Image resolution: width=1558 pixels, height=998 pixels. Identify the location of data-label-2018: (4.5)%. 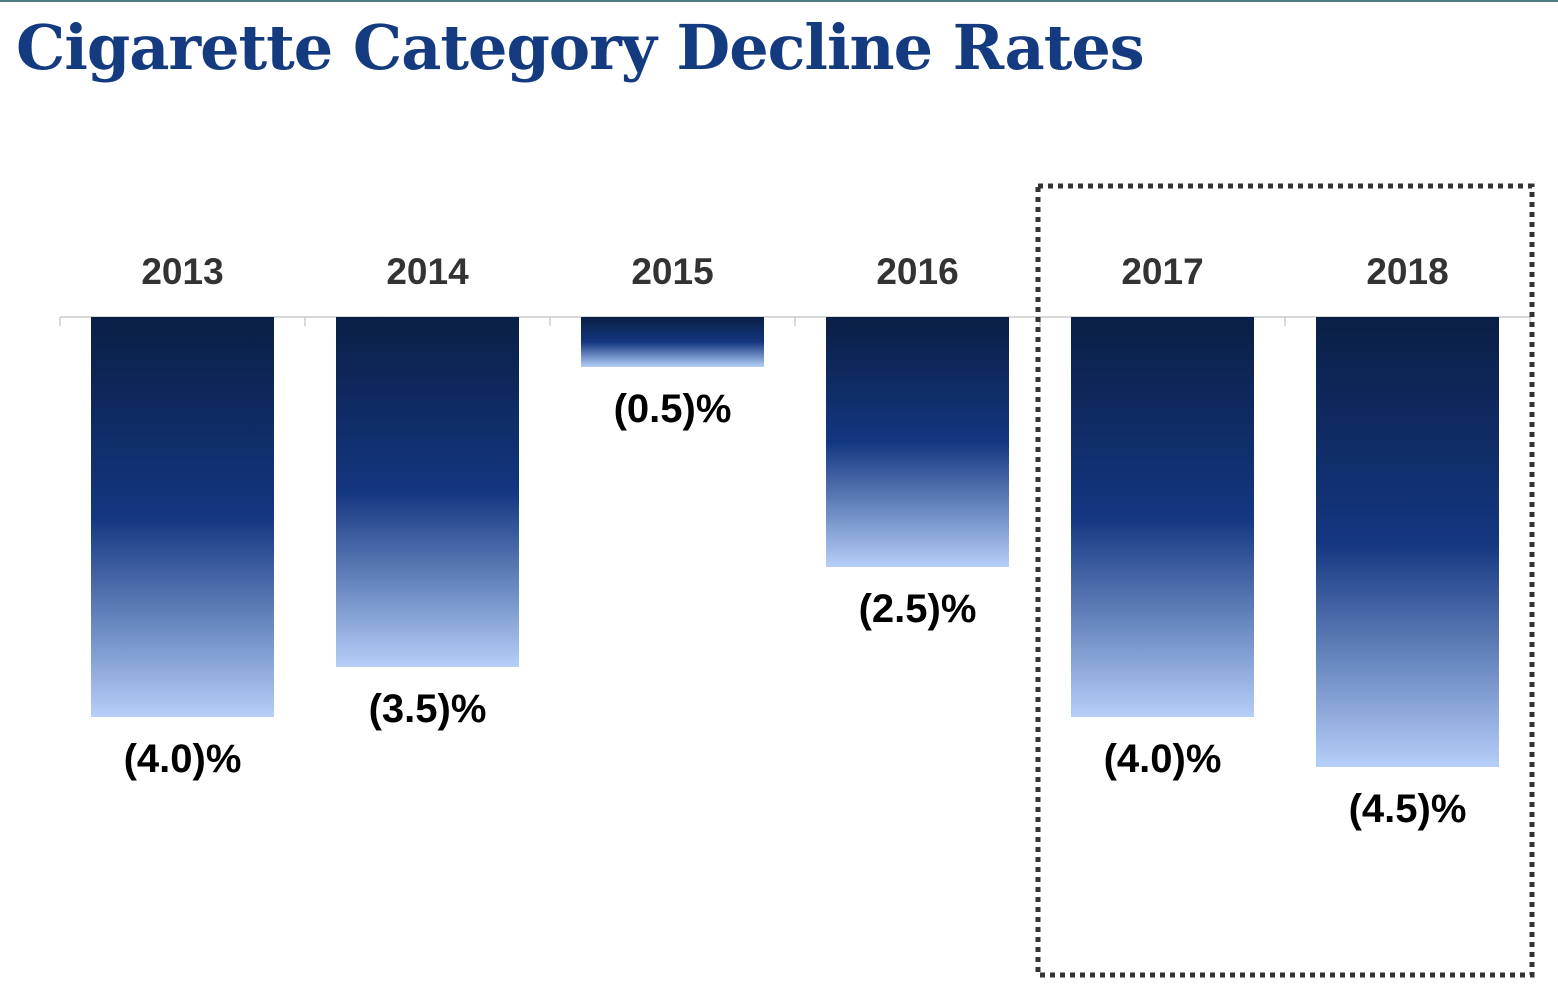
(1408, 809).